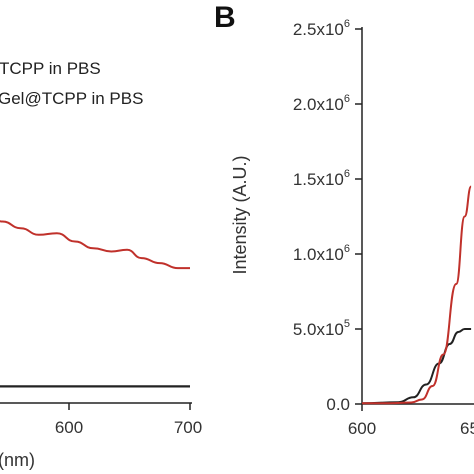 The height and width of the screenshot is (474, 474). Describe the element at coordinates (95, 245) in the screenshot. I see `panel-a-series-gel-tcpp` at that location.